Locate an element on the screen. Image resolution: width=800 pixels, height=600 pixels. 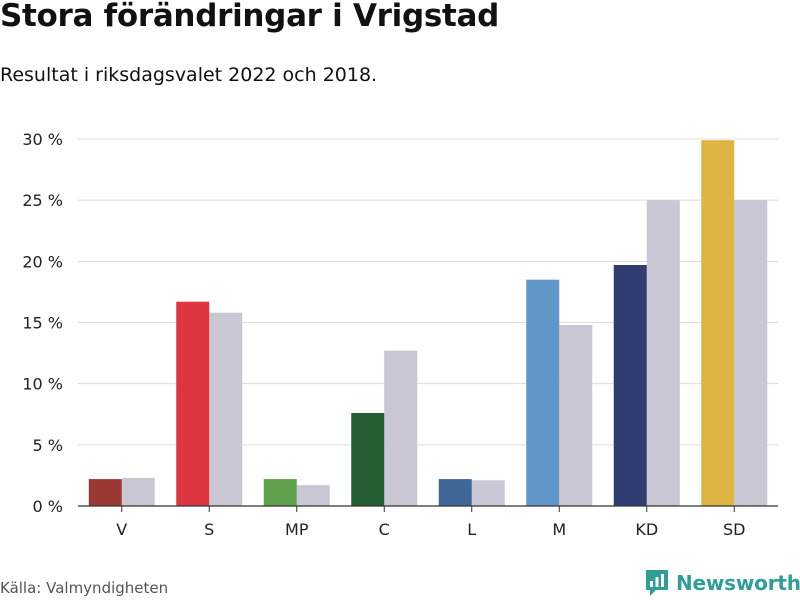
newsworthy-logo-icon is located at coordinates (657, 583).